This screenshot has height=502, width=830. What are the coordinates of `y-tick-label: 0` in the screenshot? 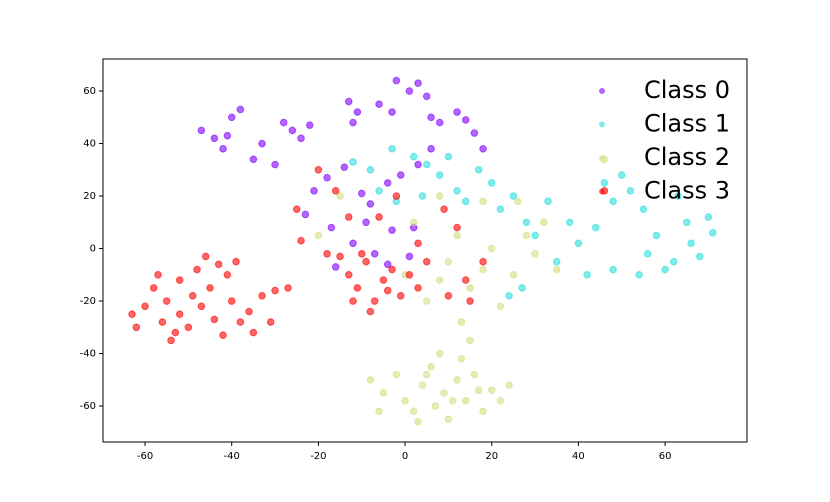 It's located at (93, 249).